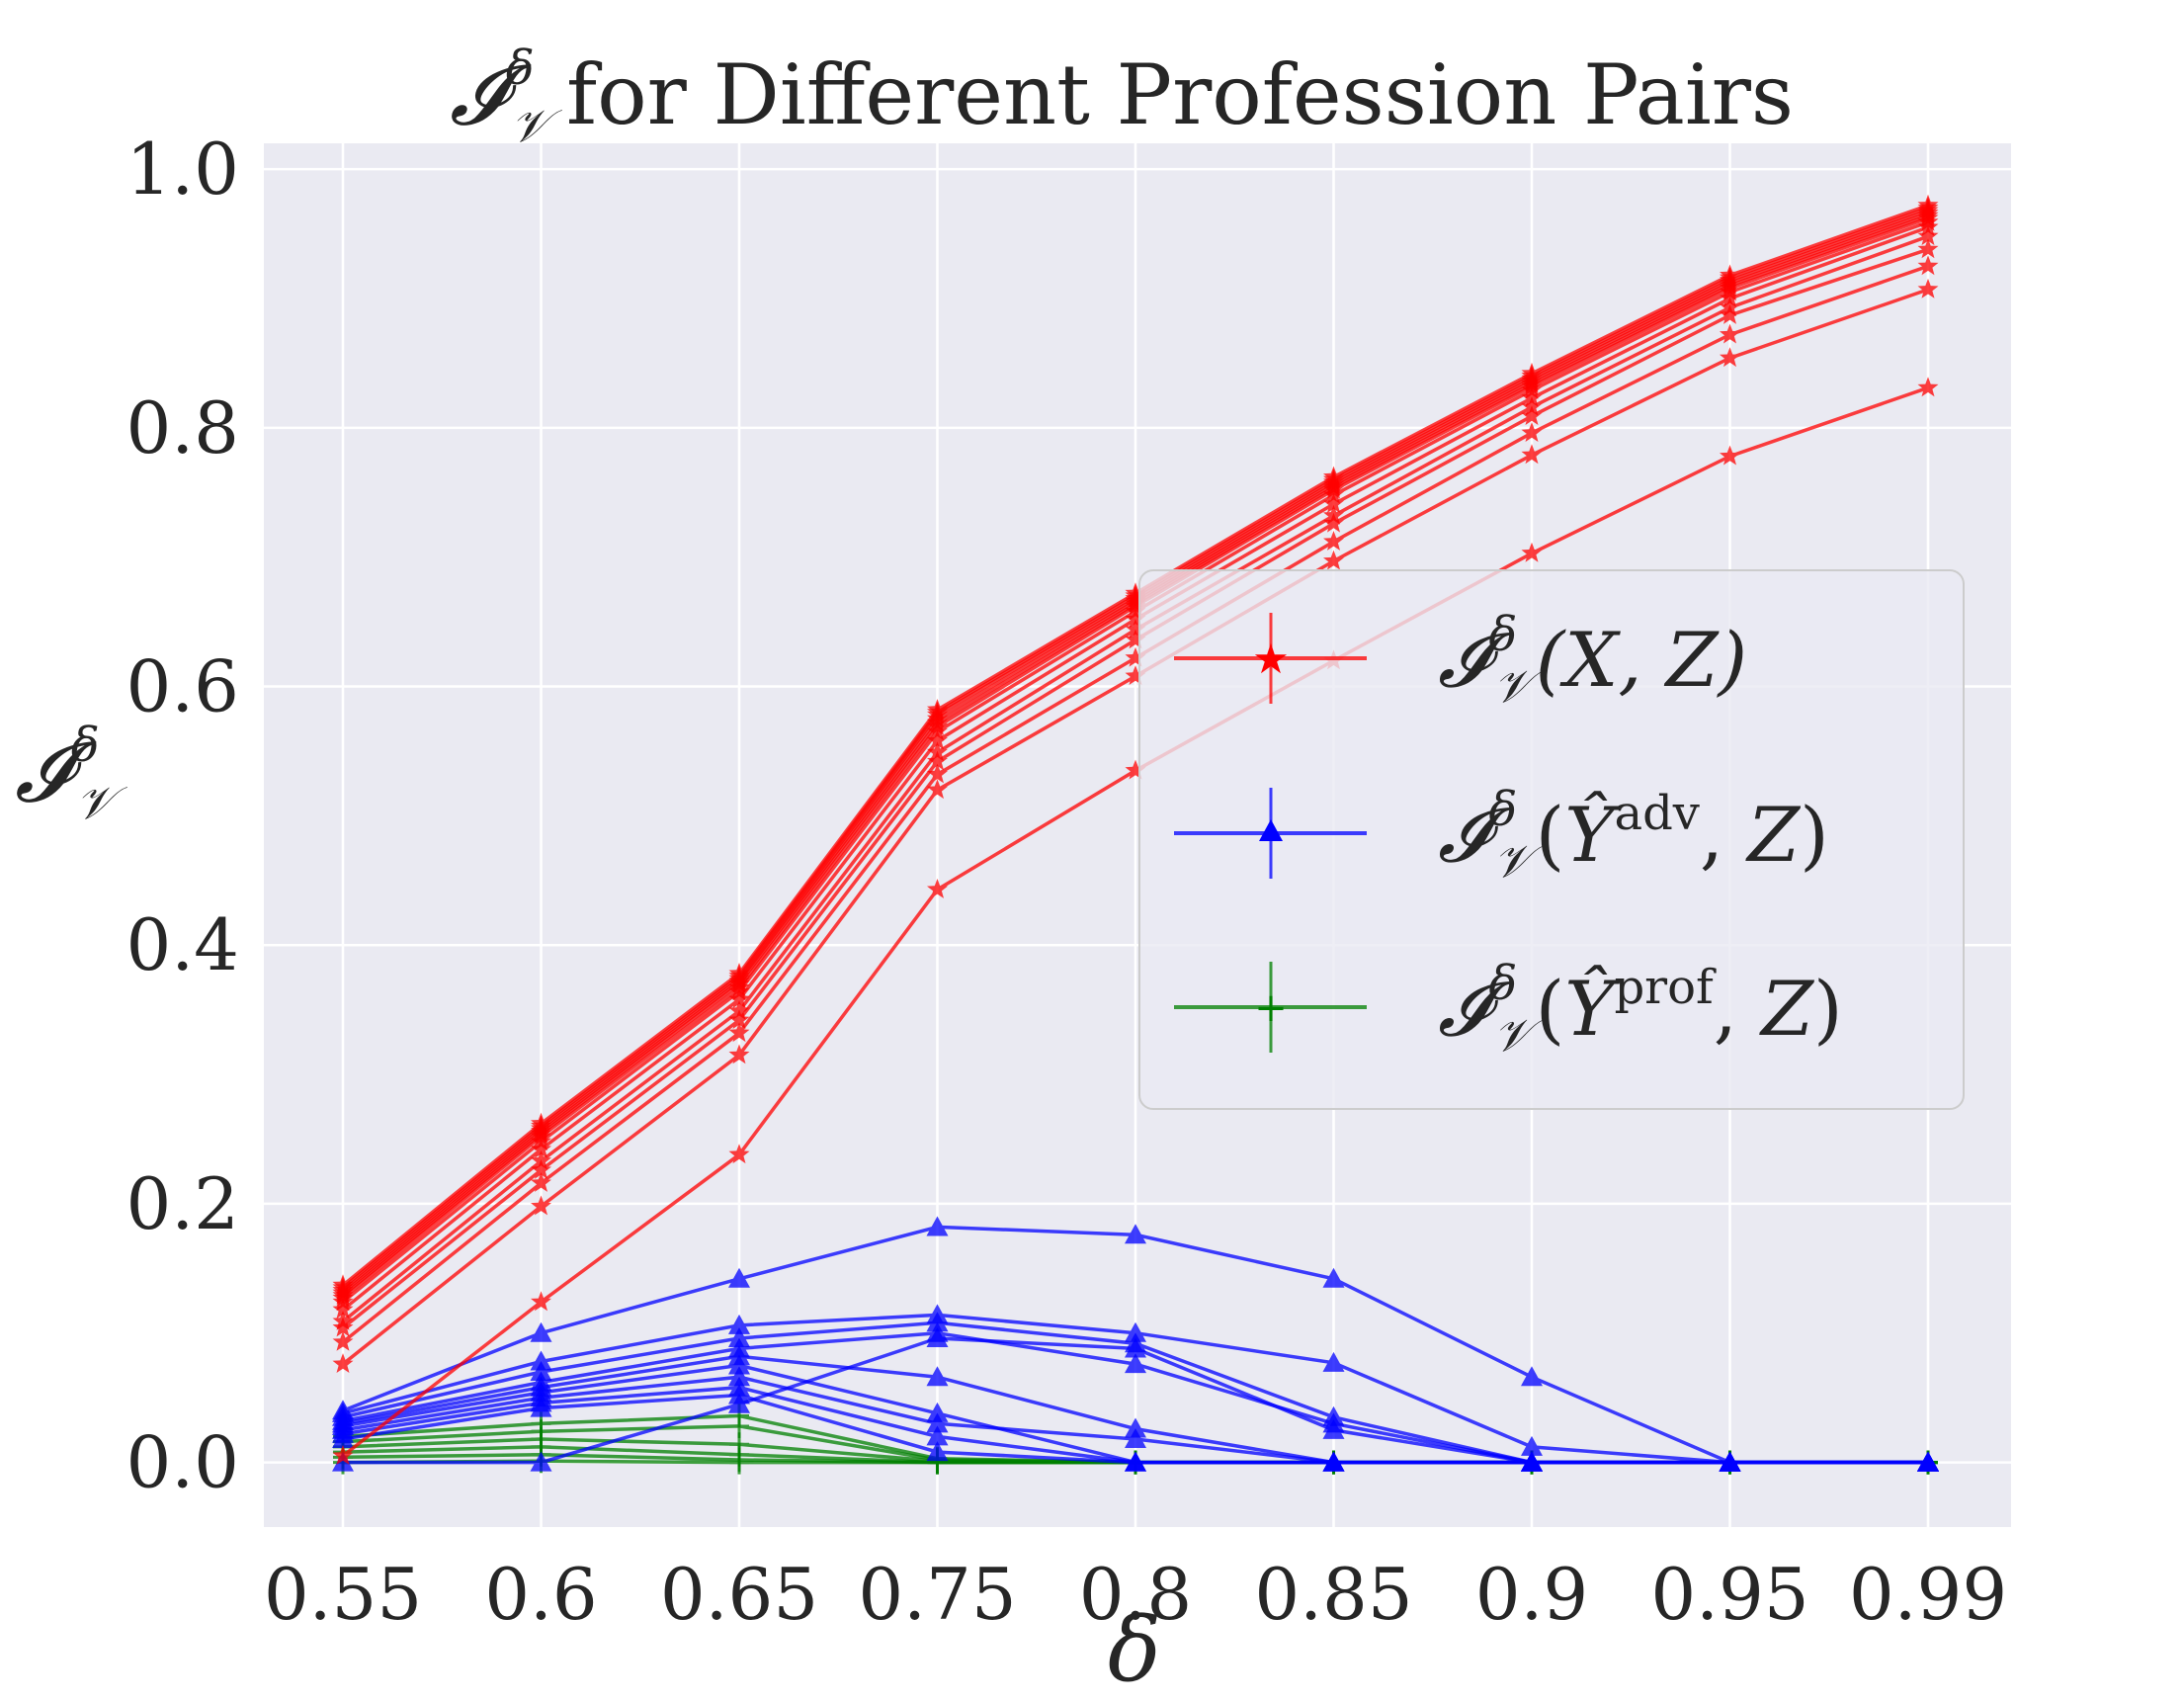  I want to click on legend: ★ 𝓘δ 𝒱(X, Z) 𝓘δ 𝒱(Ŷadv, Z) + 𝓘δ 𝒱(Ŷprof, Z), so click(1551, 839).